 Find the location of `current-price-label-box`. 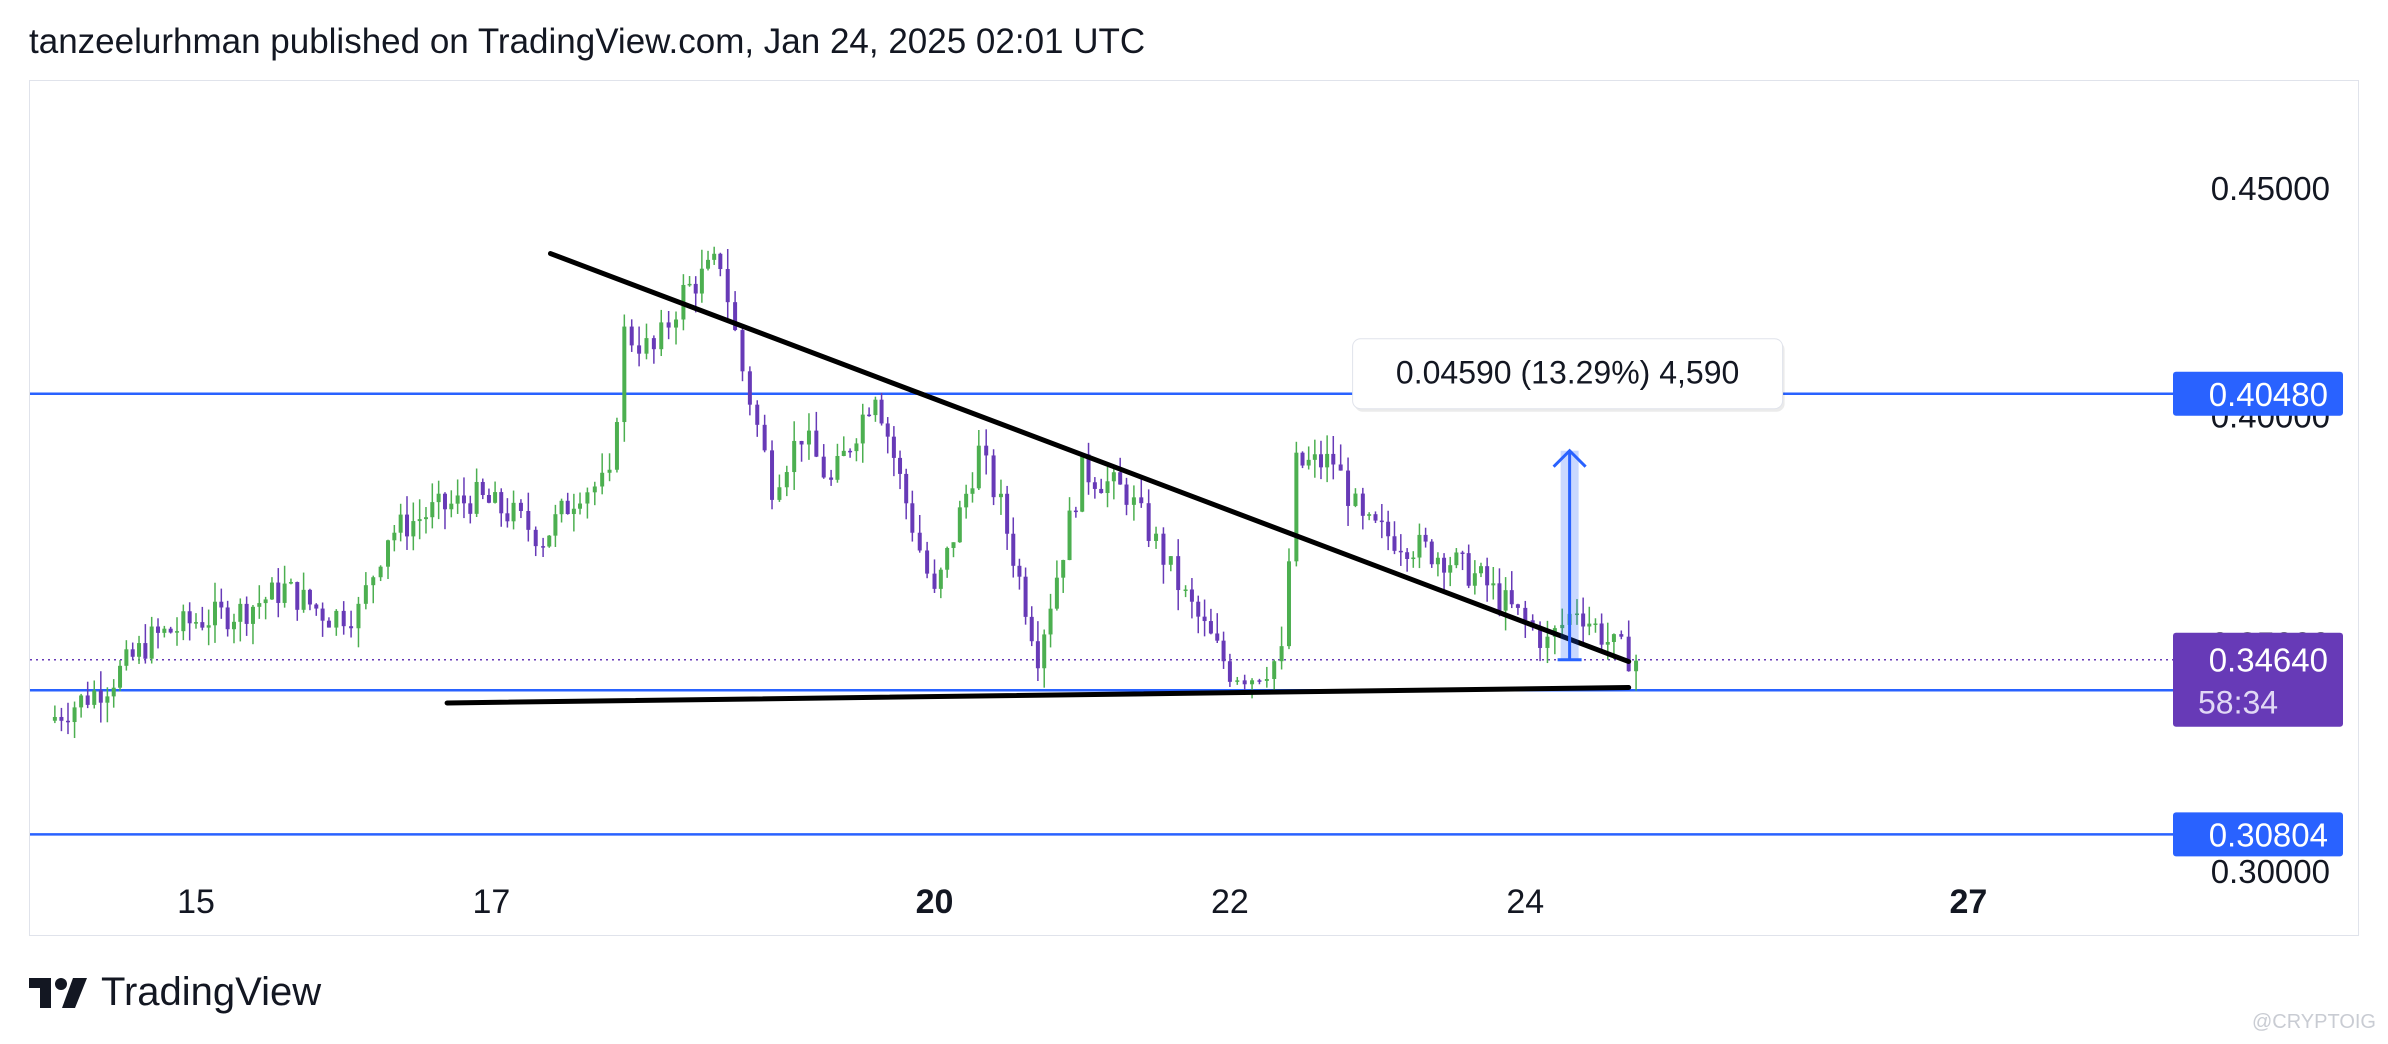

current-price-label-box is located at coordinates (2258, 679).